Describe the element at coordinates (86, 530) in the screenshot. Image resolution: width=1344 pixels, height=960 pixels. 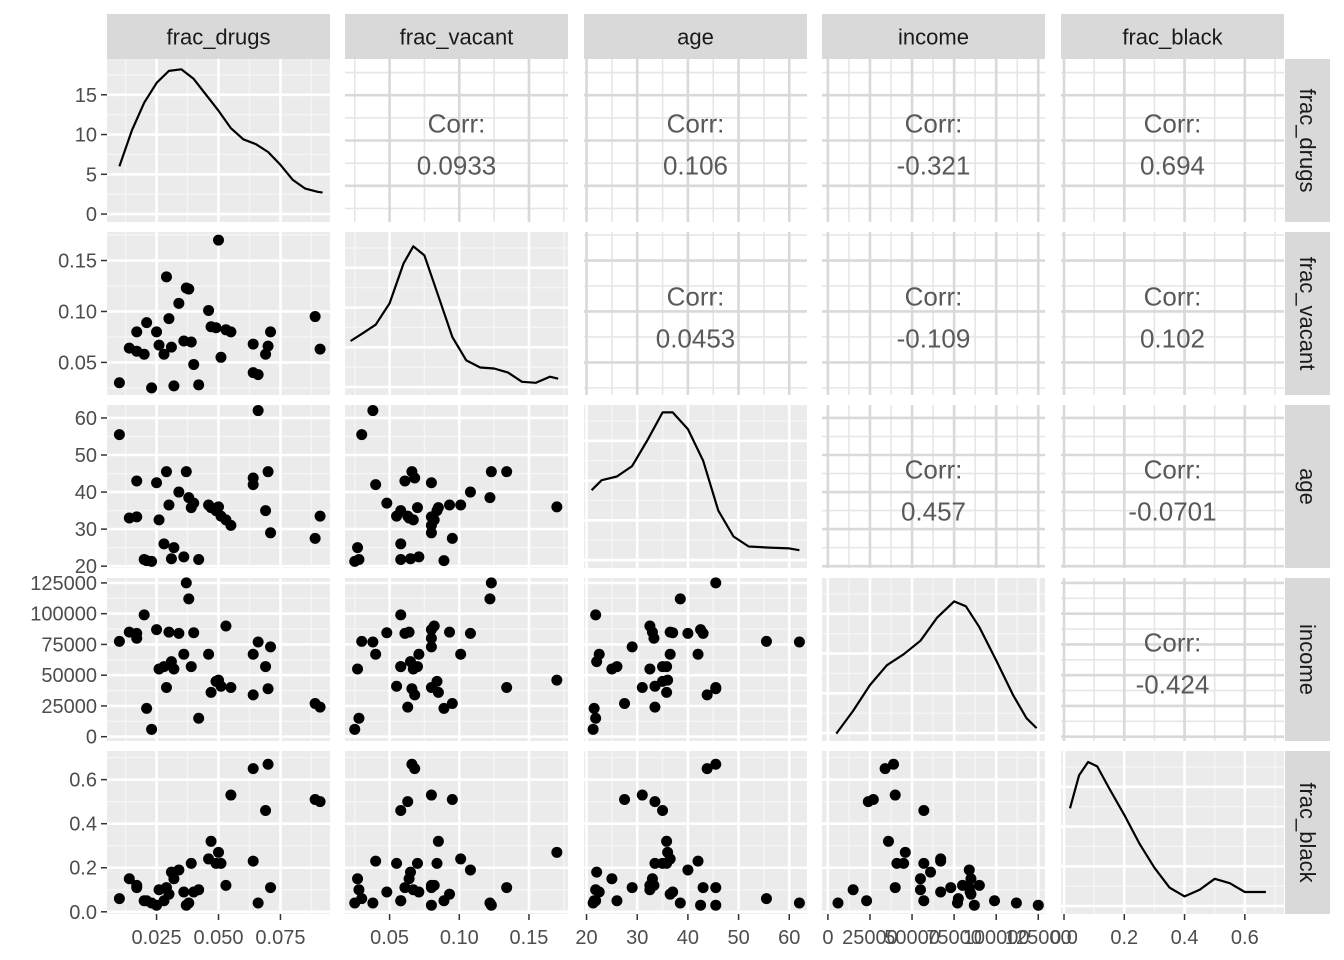
I see `y-tick-label: 30` at that location.